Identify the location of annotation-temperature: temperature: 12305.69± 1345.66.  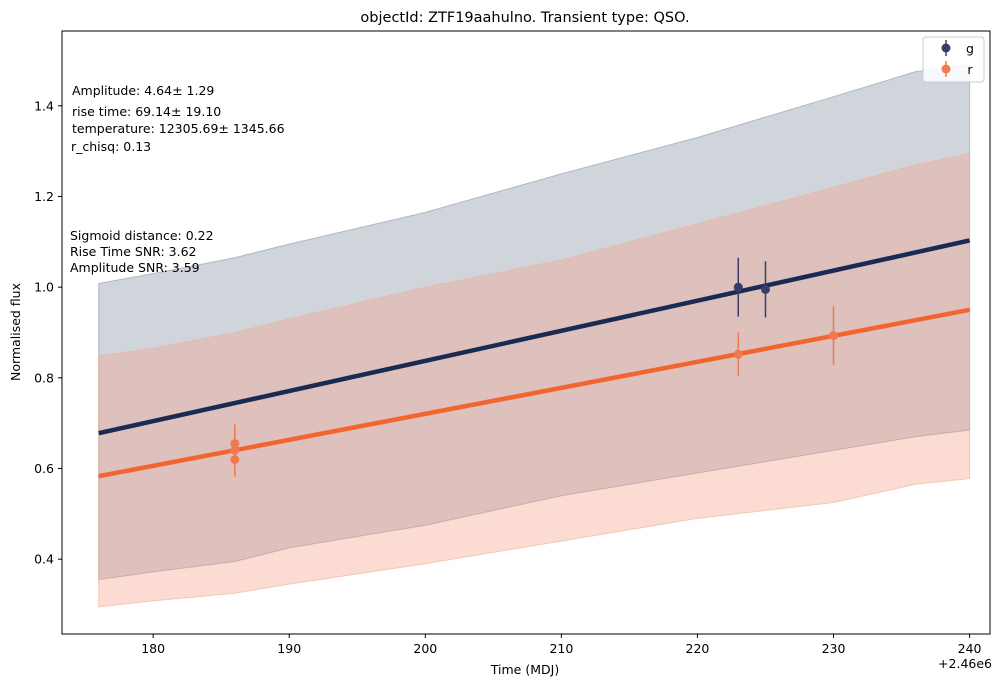
(178, 128).